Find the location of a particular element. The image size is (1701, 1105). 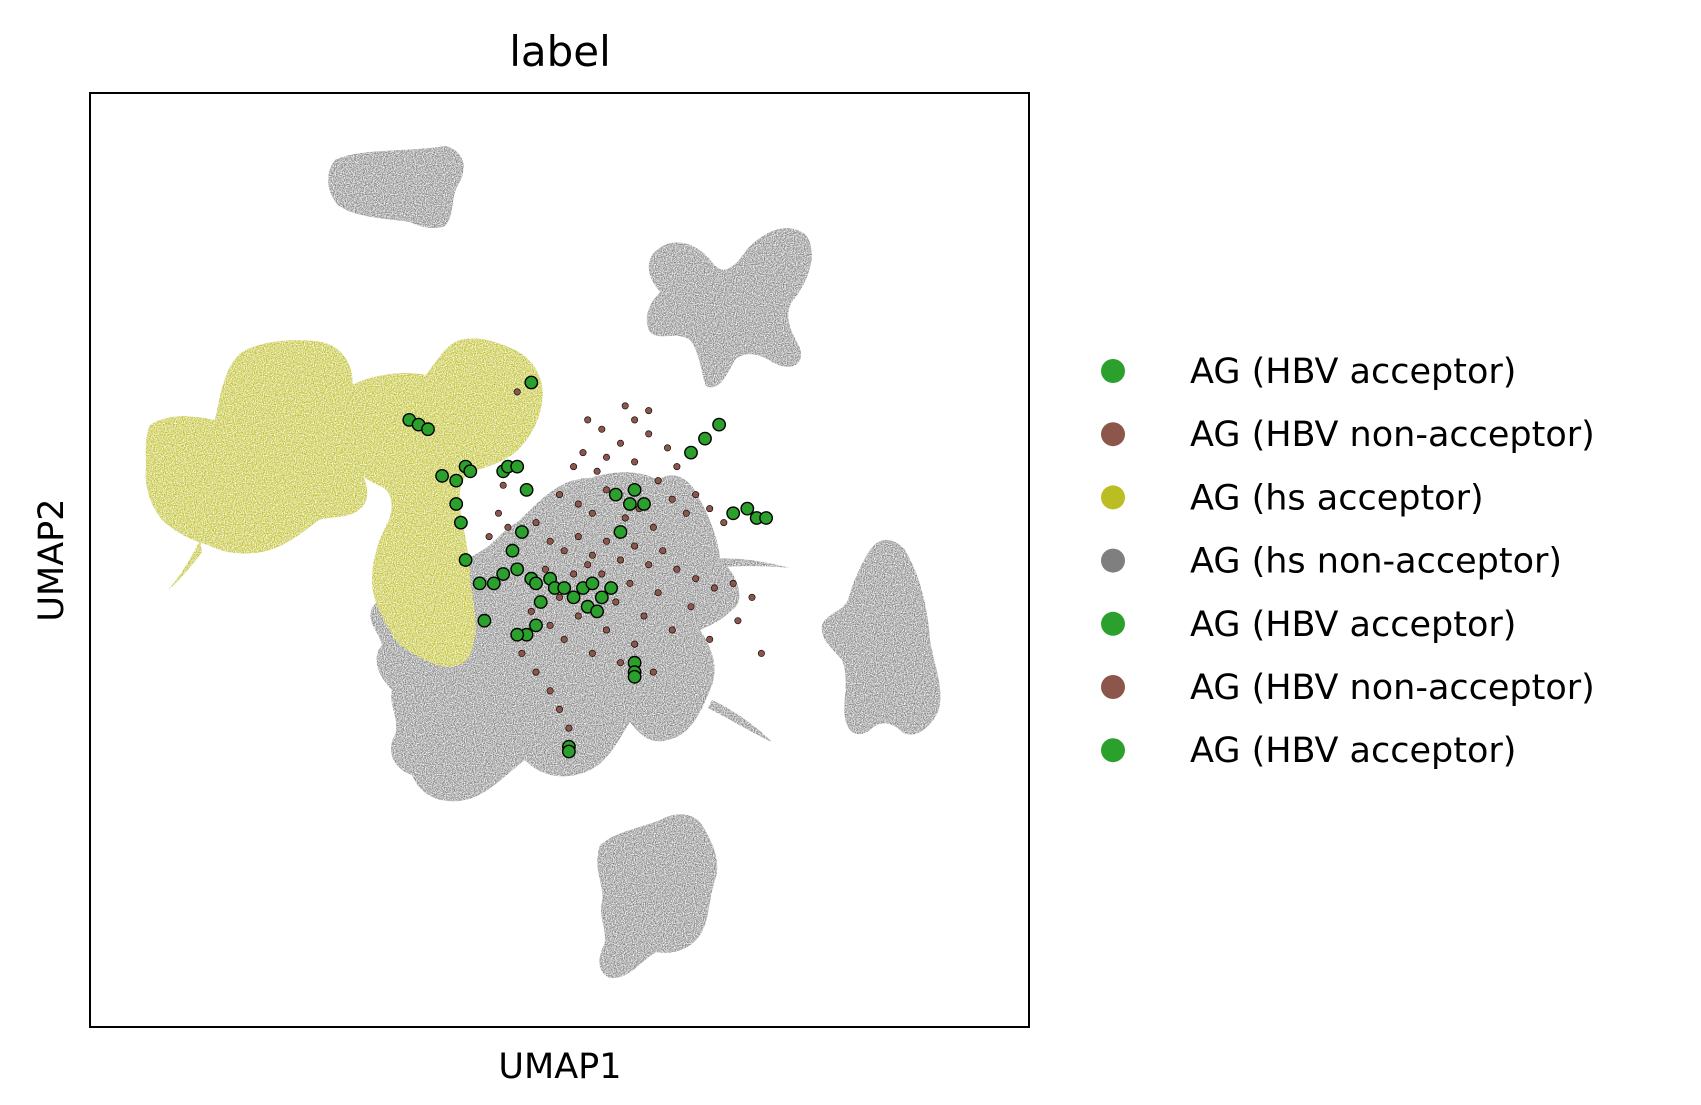

x-axis-label: UMAP1 is located at coordinates (559, 1067).